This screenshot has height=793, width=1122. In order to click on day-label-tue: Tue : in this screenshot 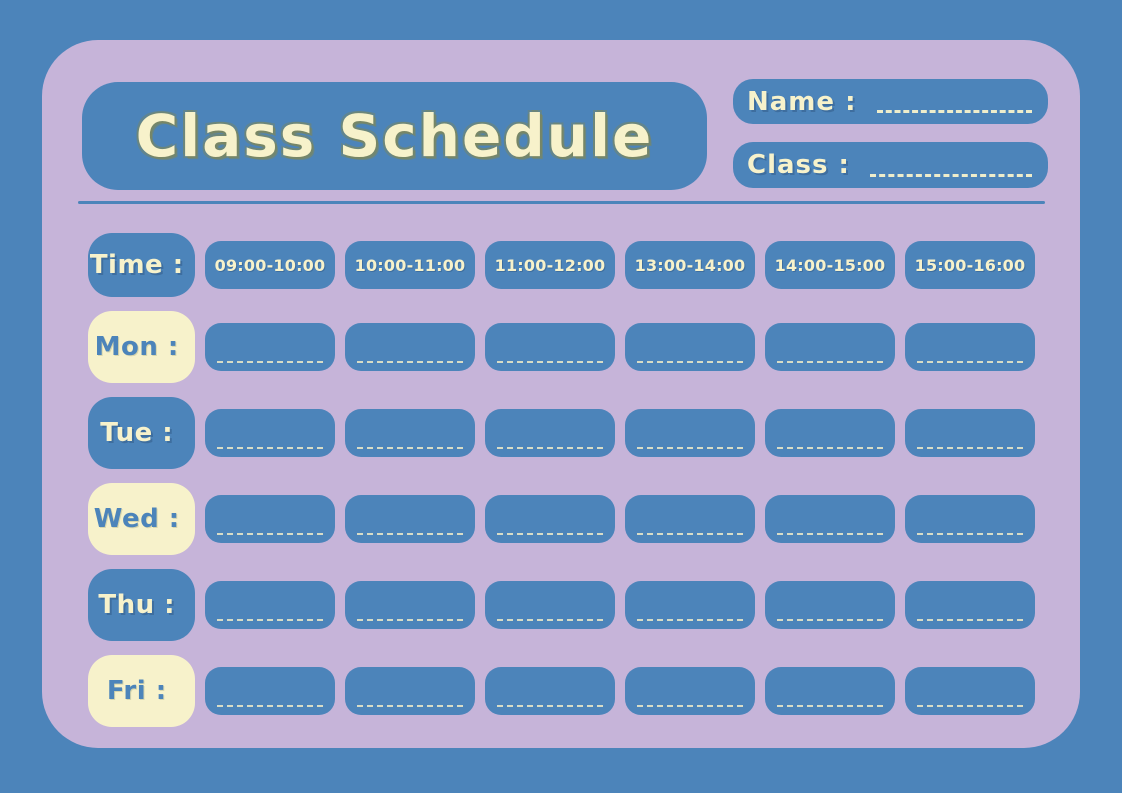, I will do `click(141, 433)`.